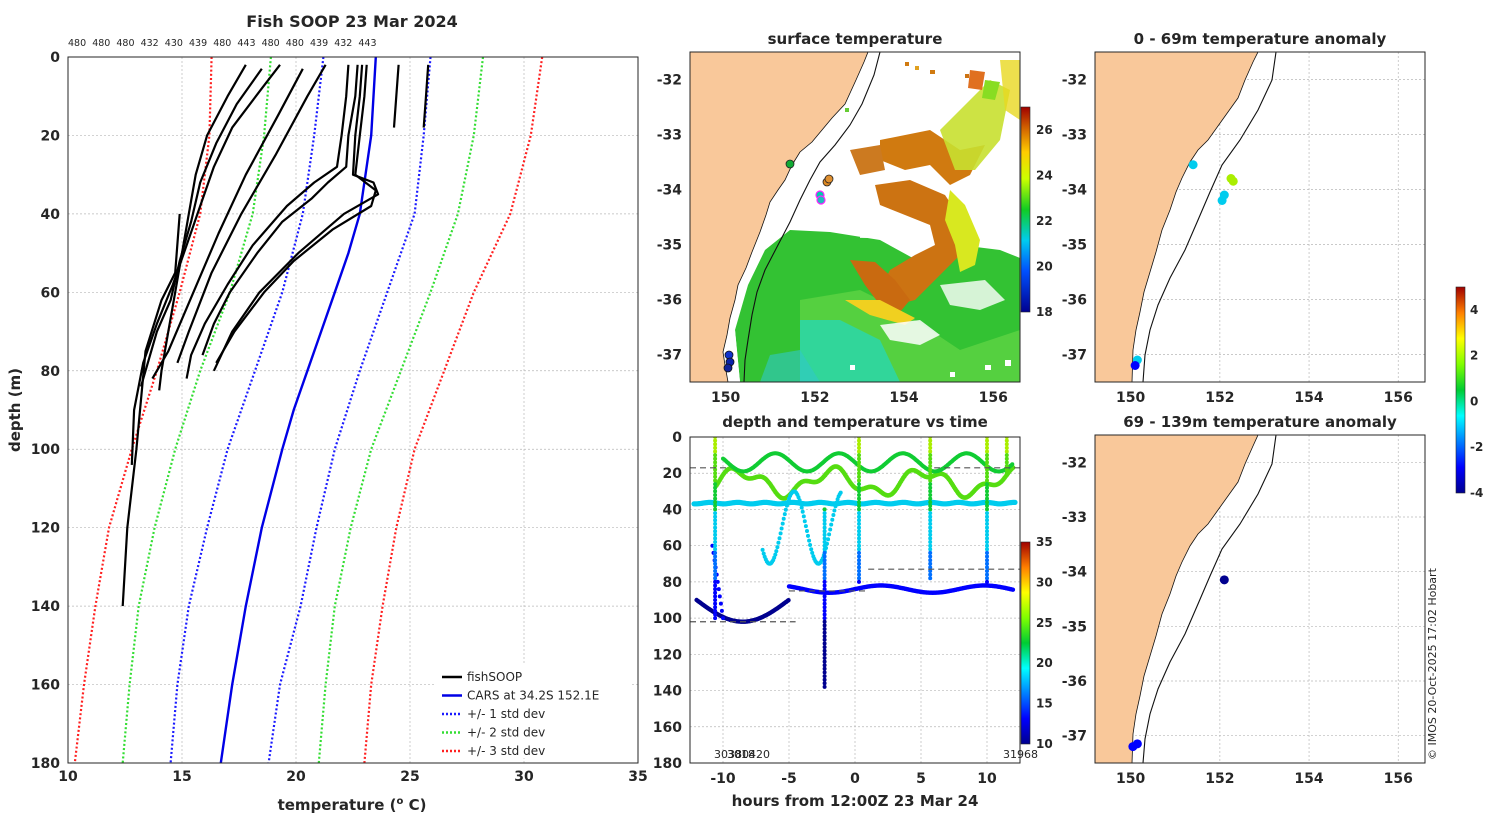 This screenshot has width=1500, height=820. What do you see at coordinates (45, 607) in the screenshot?
I see `profile-ytick-label: 140` at bounding box center [45, 607].